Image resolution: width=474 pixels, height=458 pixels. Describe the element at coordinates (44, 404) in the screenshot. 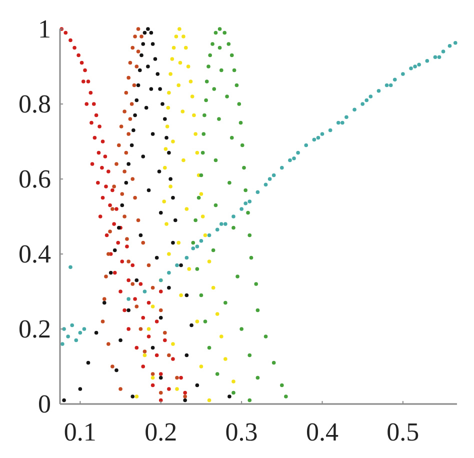

I see `y-tick-label: 0` at that location.